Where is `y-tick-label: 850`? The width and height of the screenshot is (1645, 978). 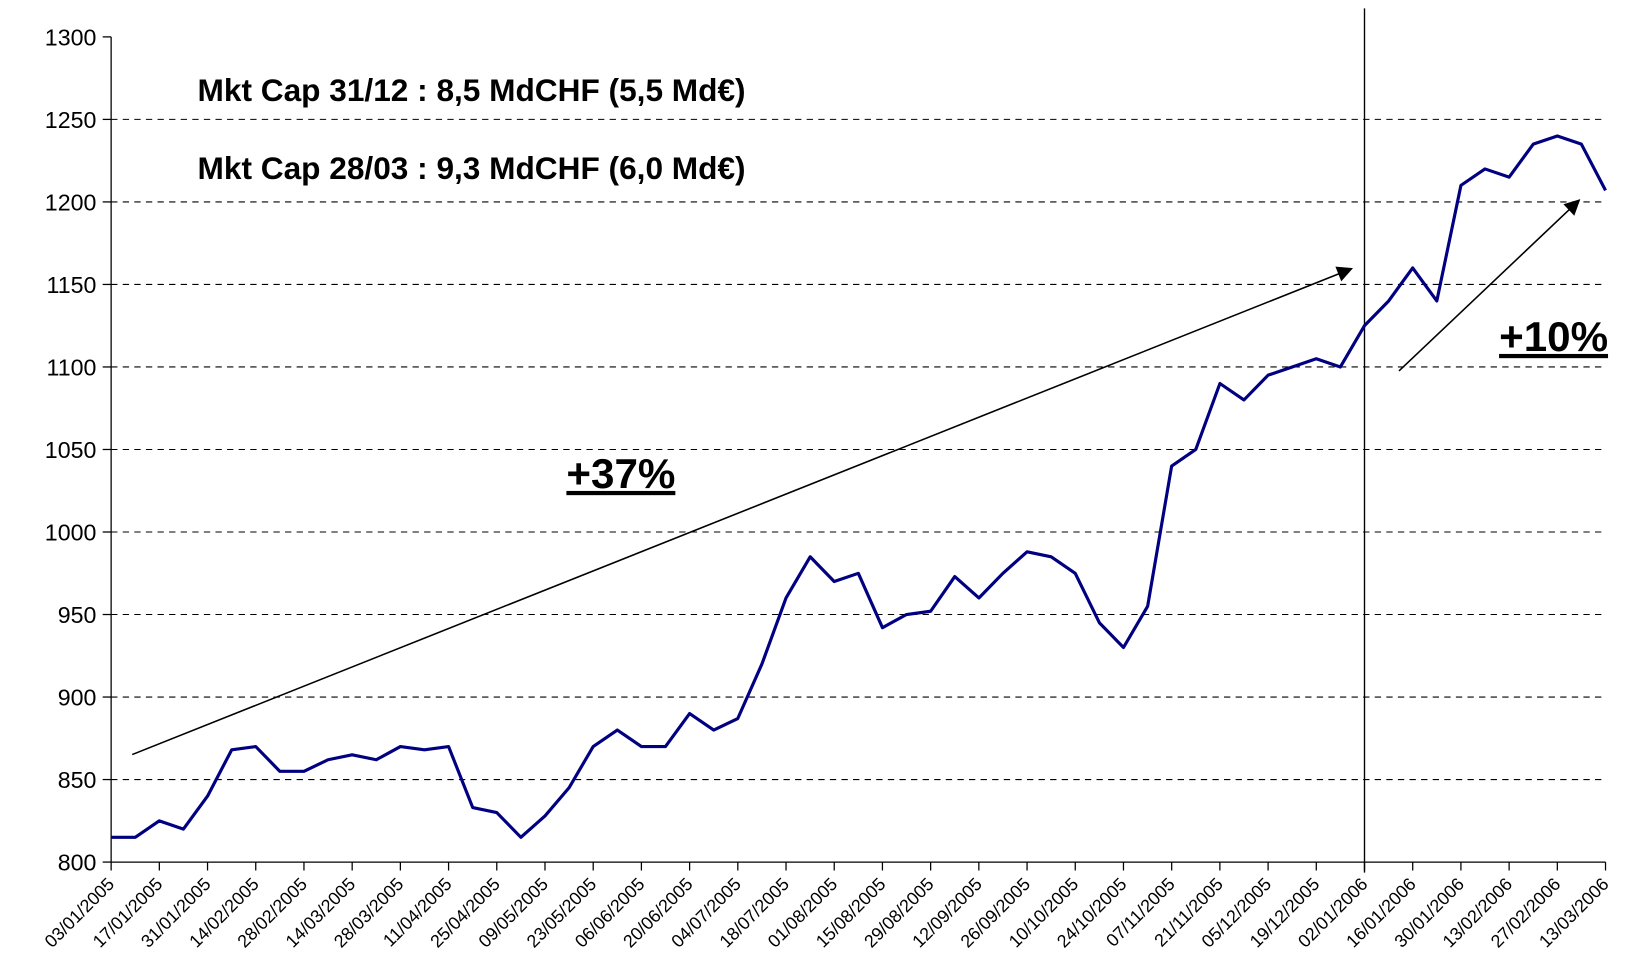 y-tick-label: 850 is located at coordinates (77, 780).